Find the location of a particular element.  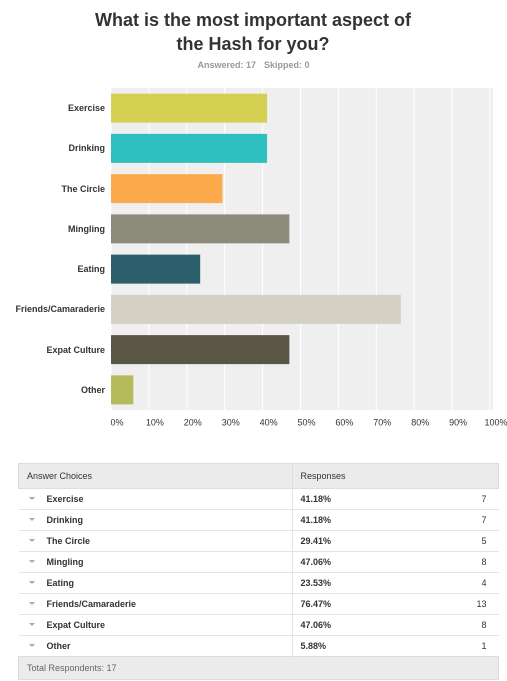

x-tick-label: 30% is located at coordinates (231, 422).